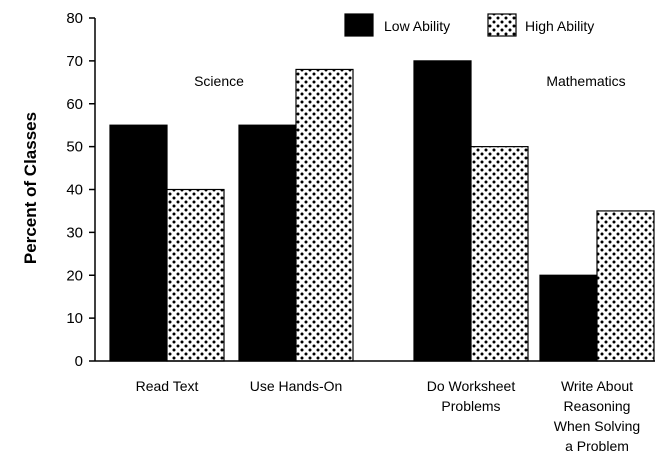  What do you see at coordinates (267, 243) in the screenshot?
I see `bar-low-ability-use-hands-on` at bounding box center [267, 243].